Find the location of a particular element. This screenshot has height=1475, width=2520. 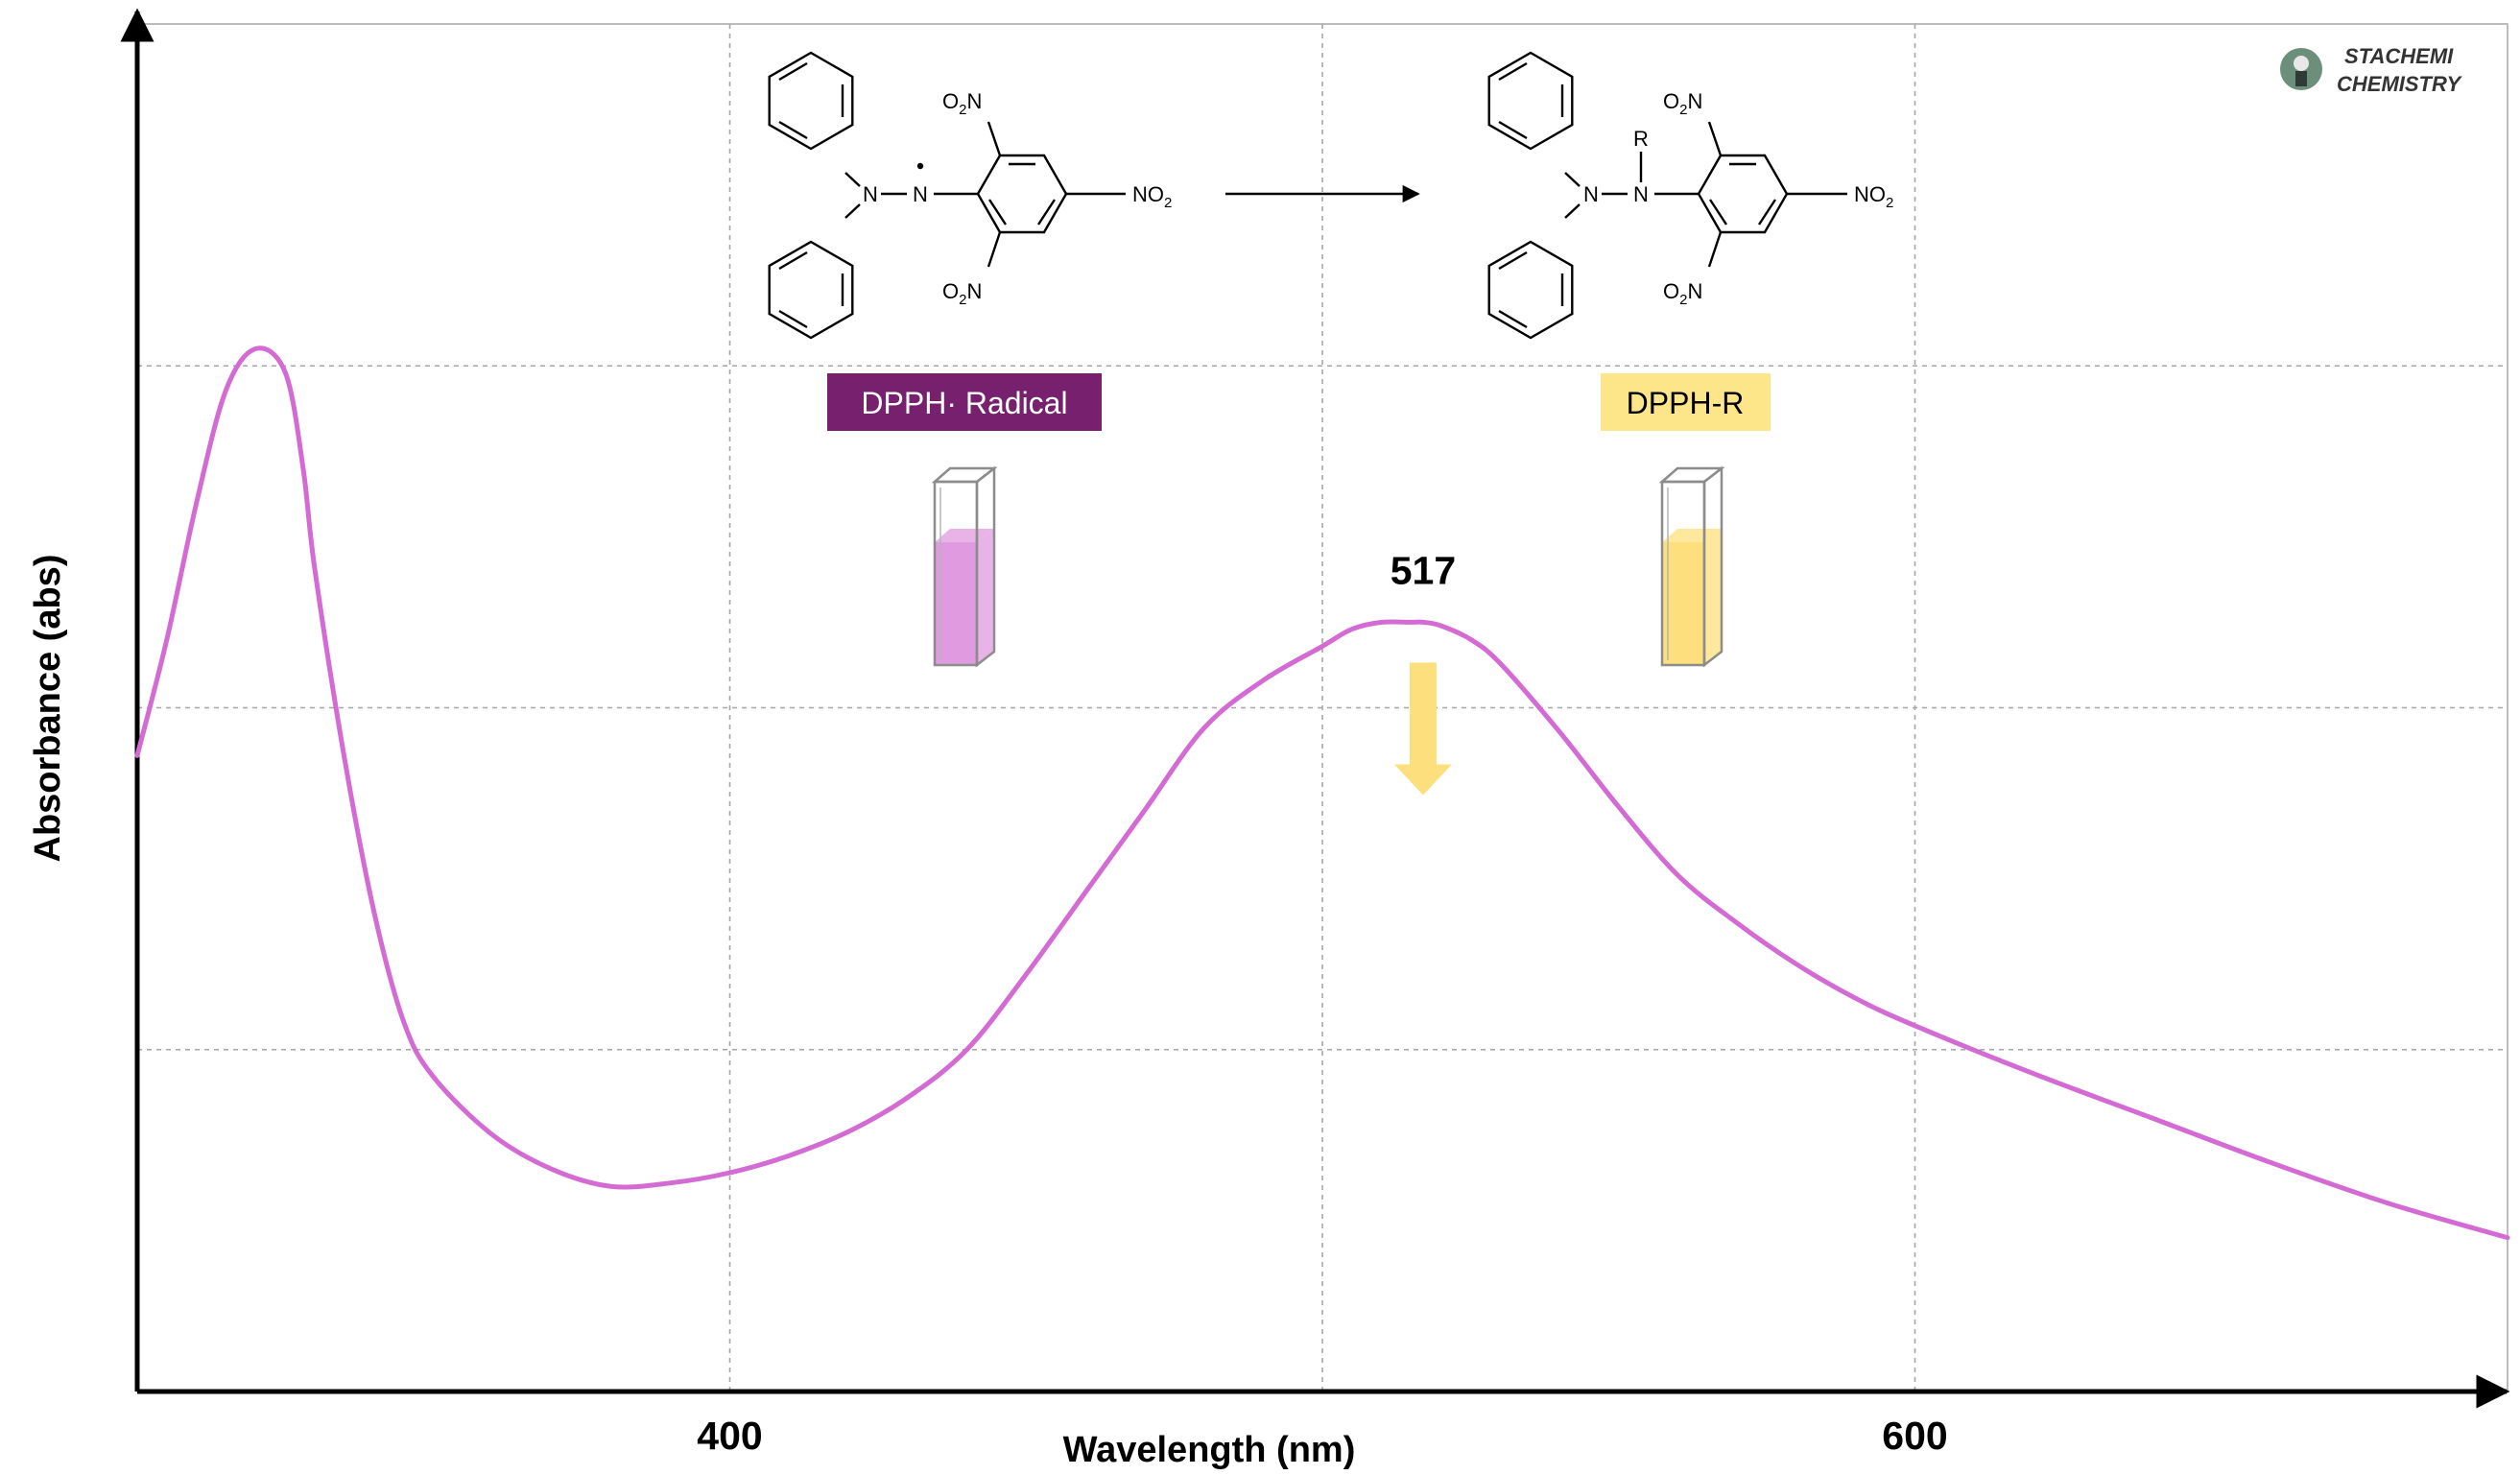

x-tick-label-400: 400 is located at coordinates (729, 1436).